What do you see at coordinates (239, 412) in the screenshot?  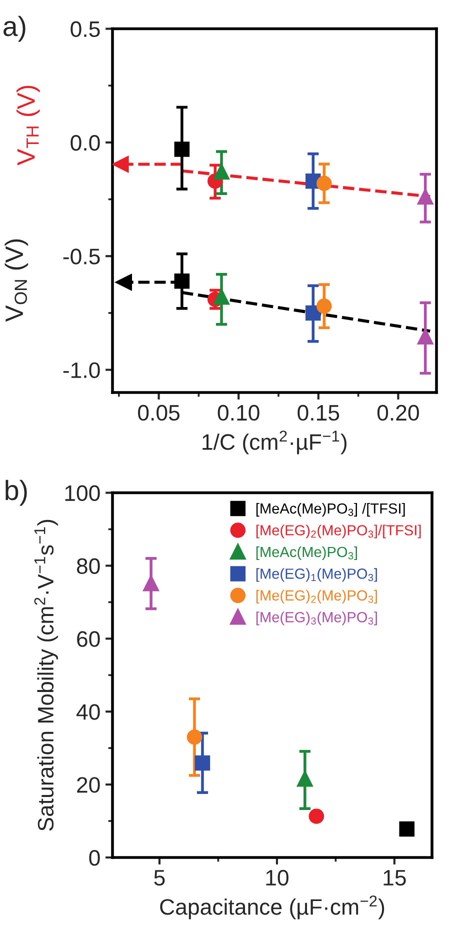 I see `x-tick-label: 0.10` at bounding box center [239, 412].